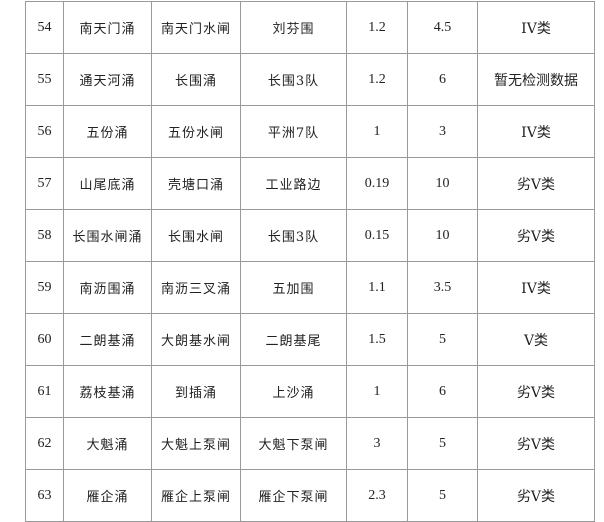 The height and width of the screenshot is (522, 604). I want to click on end-point-cell: 五加围, so click(293, 287).